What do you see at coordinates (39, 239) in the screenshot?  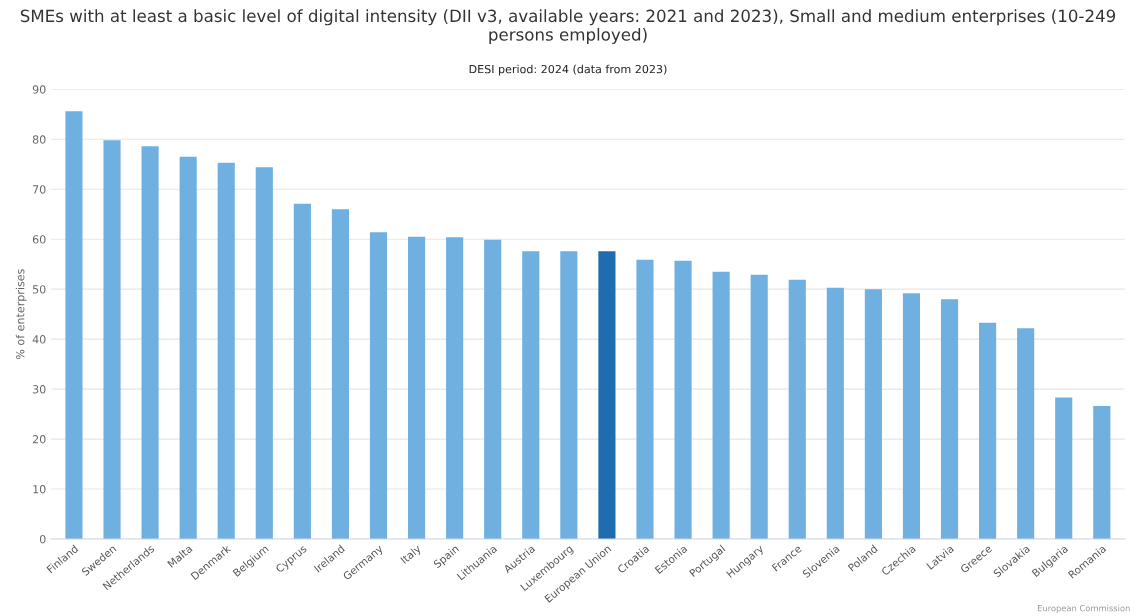 I see `y-tick-label: 60` at bounding box center [39, 239].